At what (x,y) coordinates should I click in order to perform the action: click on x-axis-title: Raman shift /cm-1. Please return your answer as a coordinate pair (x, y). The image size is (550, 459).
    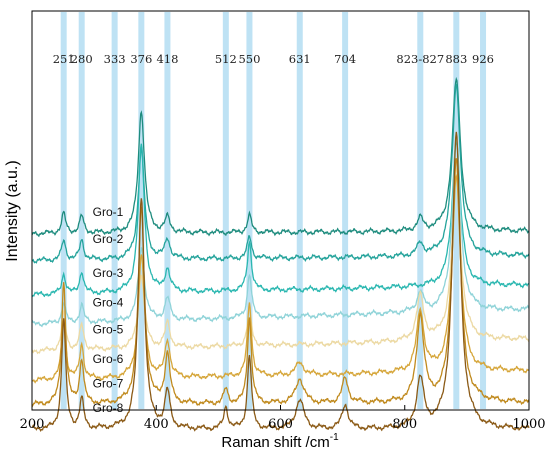
    Looking at the image, I should click on (280, 441).